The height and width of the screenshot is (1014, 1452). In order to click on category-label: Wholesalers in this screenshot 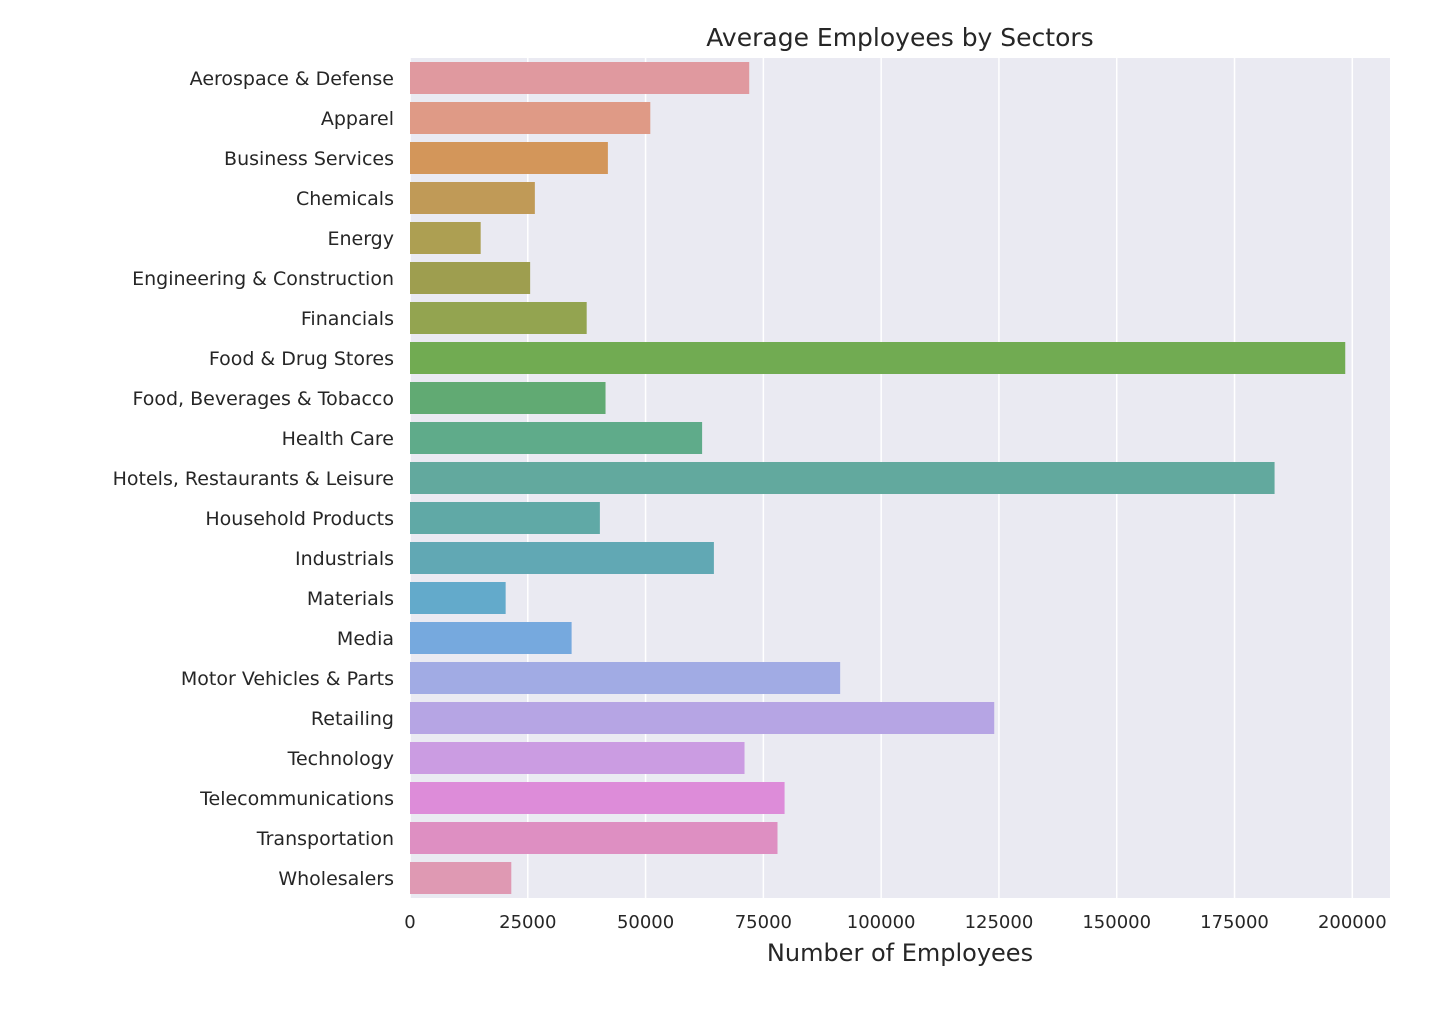, I will do `click(336, 879)`.